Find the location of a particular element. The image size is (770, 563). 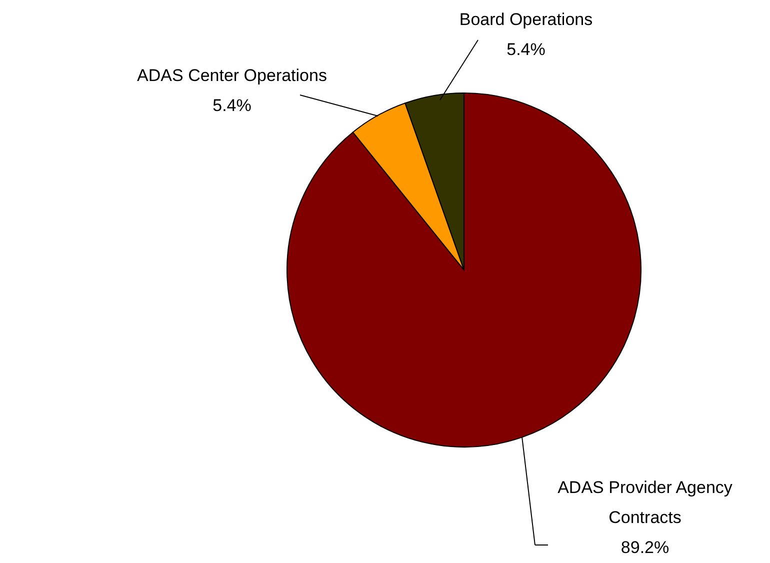

data-label: 89.2% is located at coordinates (645, 547).